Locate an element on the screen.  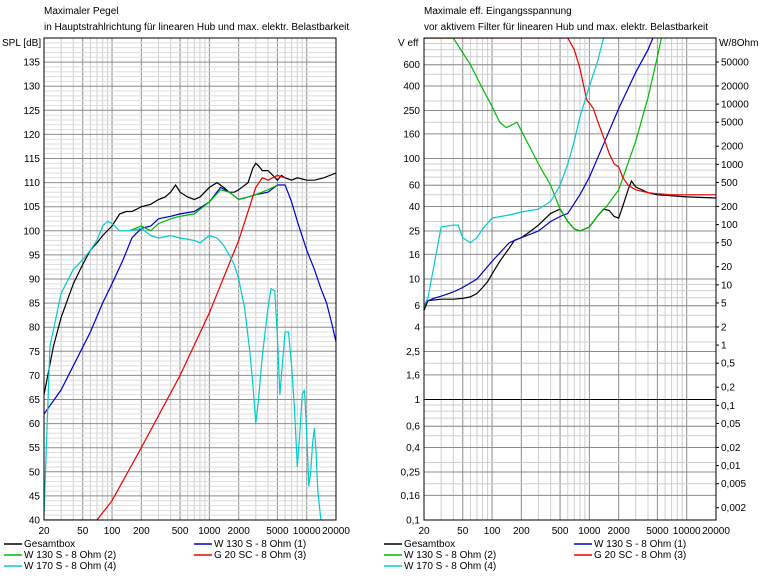
y2-tick-label: 10 is located at coordinates (727, 285).